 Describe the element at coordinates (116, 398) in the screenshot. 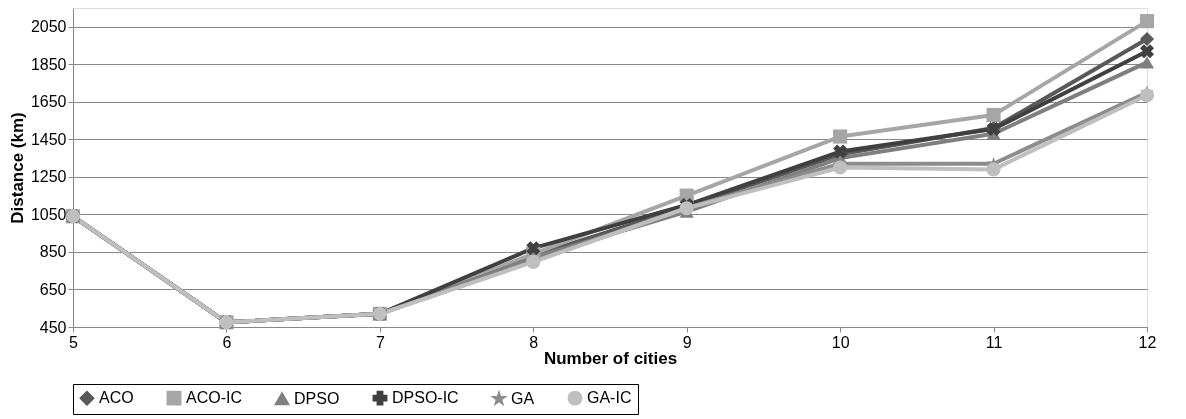

I see `legend-label: ACO` at that location.